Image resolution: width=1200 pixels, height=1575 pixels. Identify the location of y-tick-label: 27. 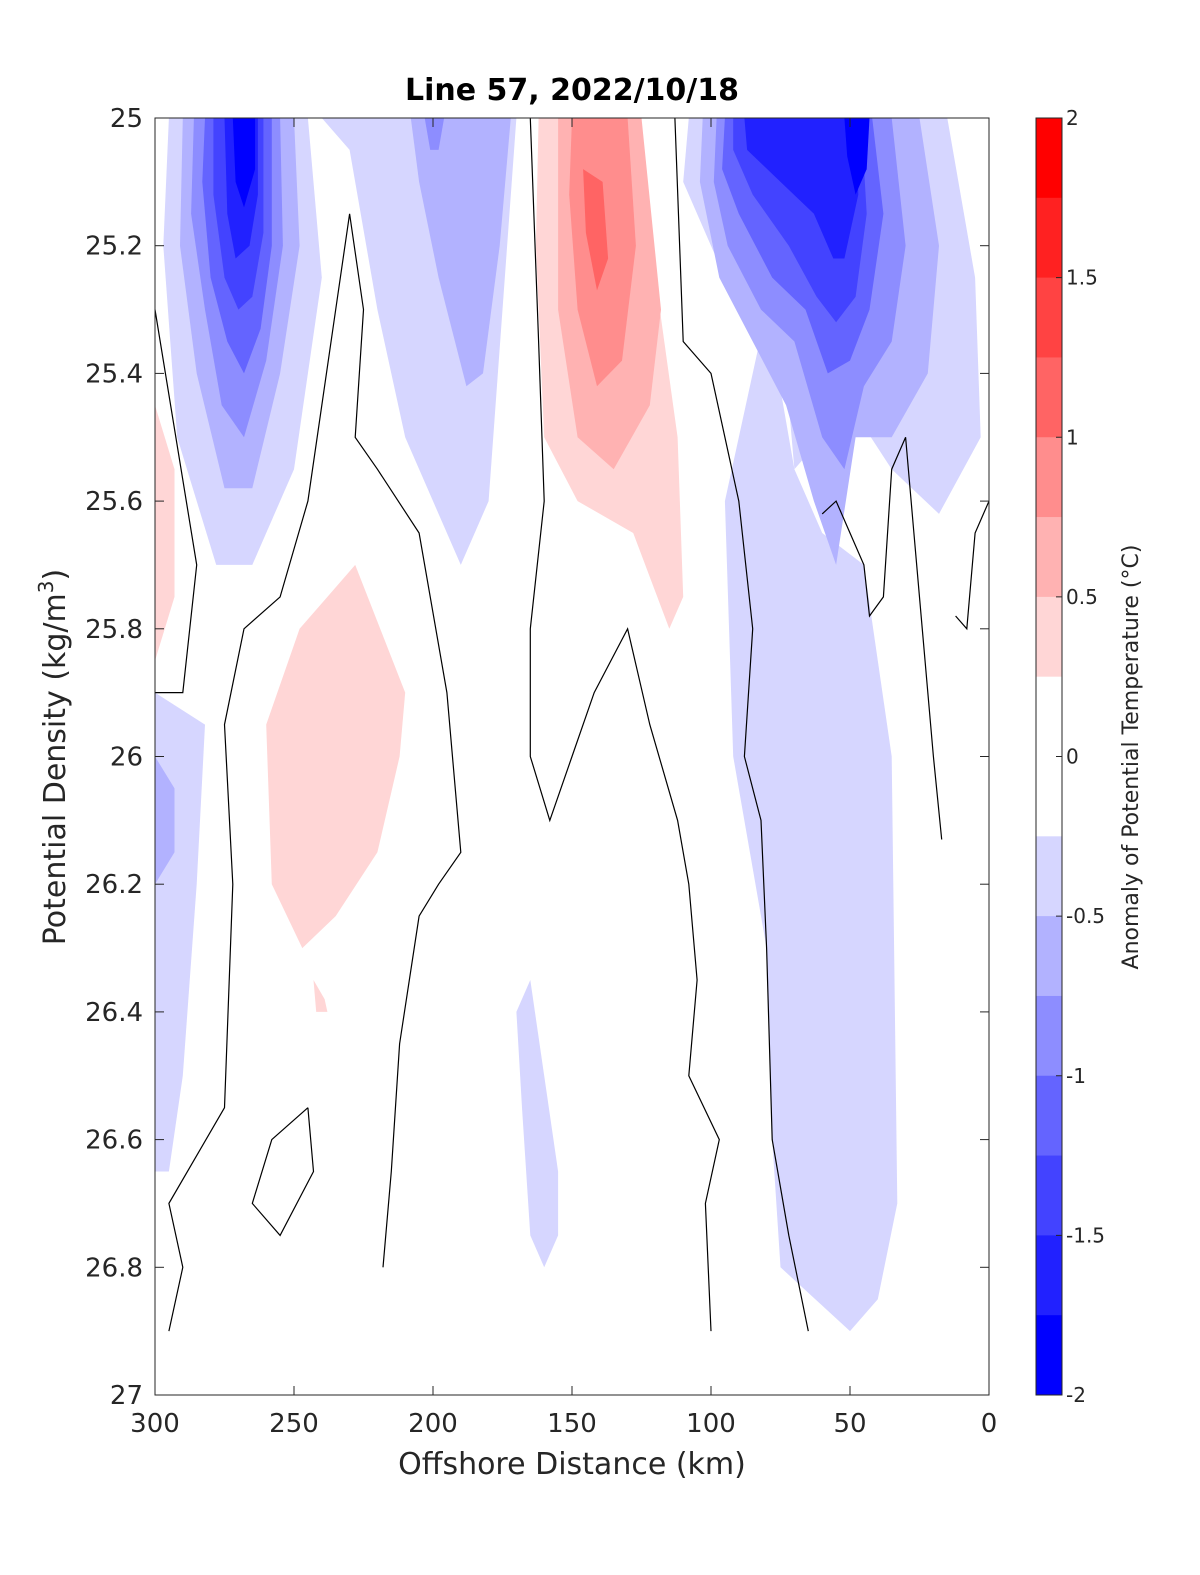
(126, 1396).